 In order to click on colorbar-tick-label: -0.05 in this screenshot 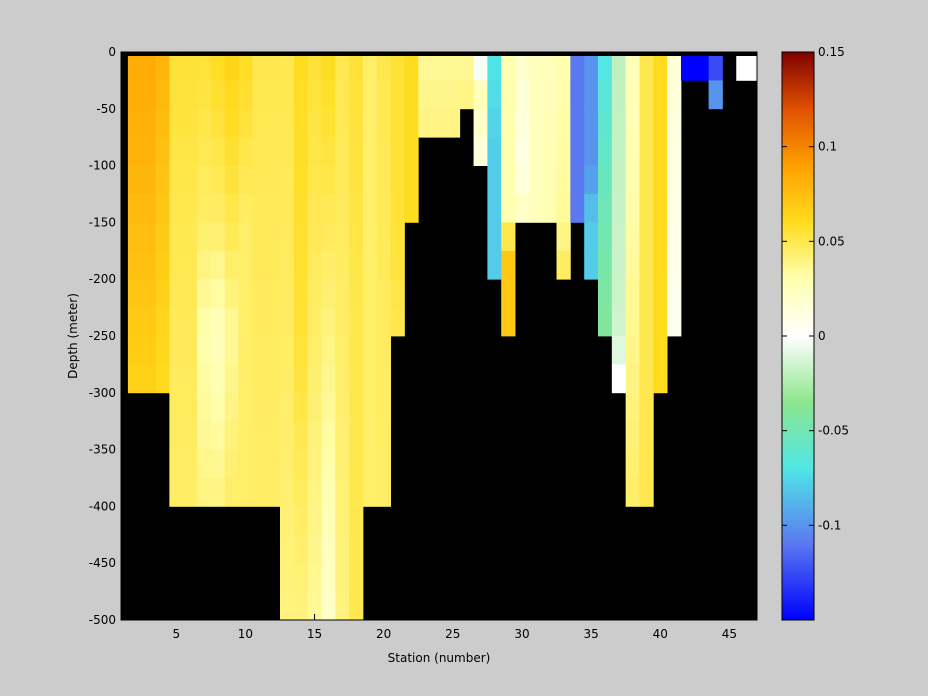, I will do `click(833, 431)`.